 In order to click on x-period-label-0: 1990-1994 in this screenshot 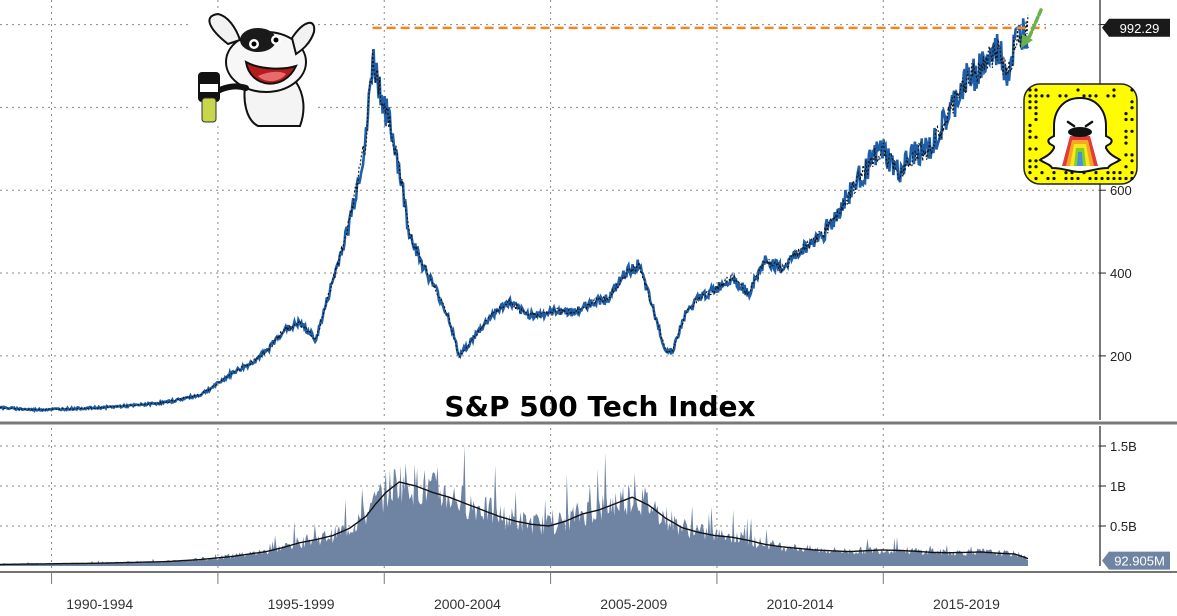, I will do `click(99, 604)`.